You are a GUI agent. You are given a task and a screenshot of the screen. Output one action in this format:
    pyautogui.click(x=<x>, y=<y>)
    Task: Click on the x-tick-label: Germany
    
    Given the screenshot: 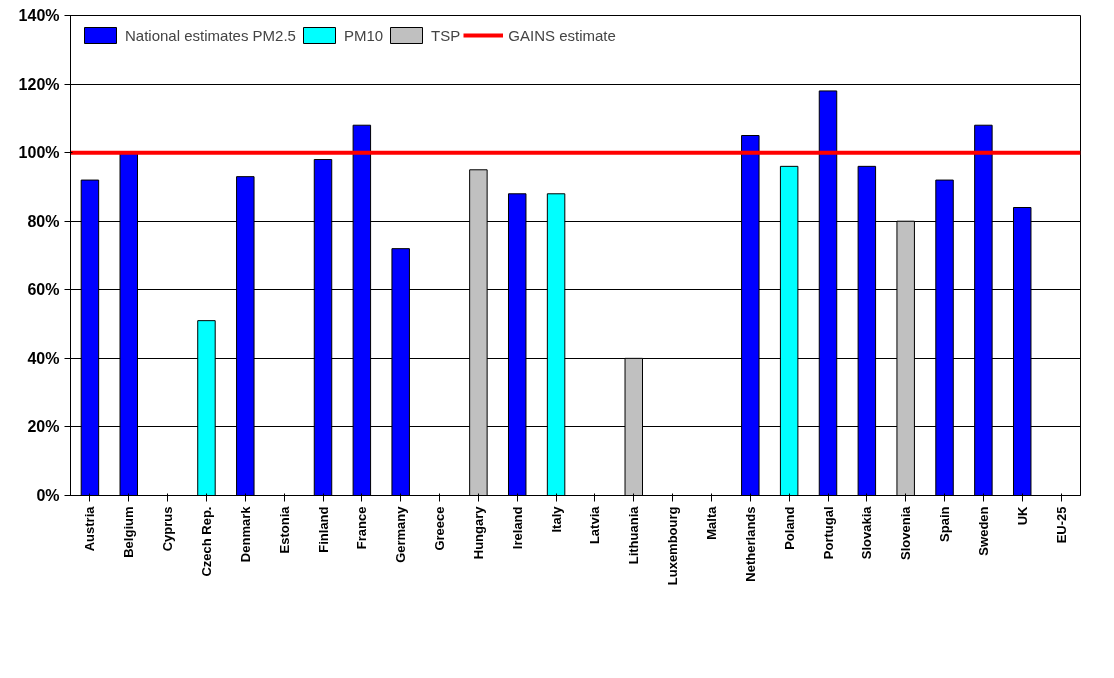 What is the action you would take?
    pyautogui.click(x=401, y=534)
    